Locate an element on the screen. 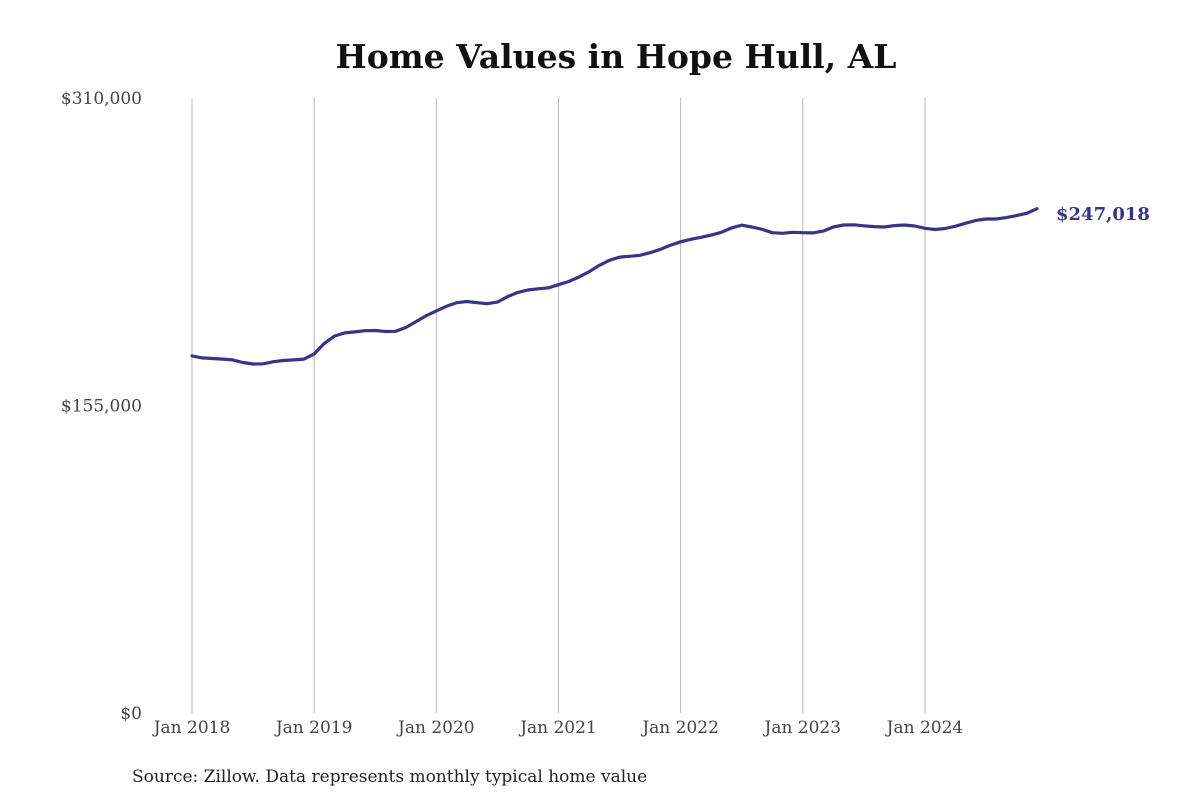 This screenshot has height=800, width=1200. series-line is located at coordinates (614, 286).